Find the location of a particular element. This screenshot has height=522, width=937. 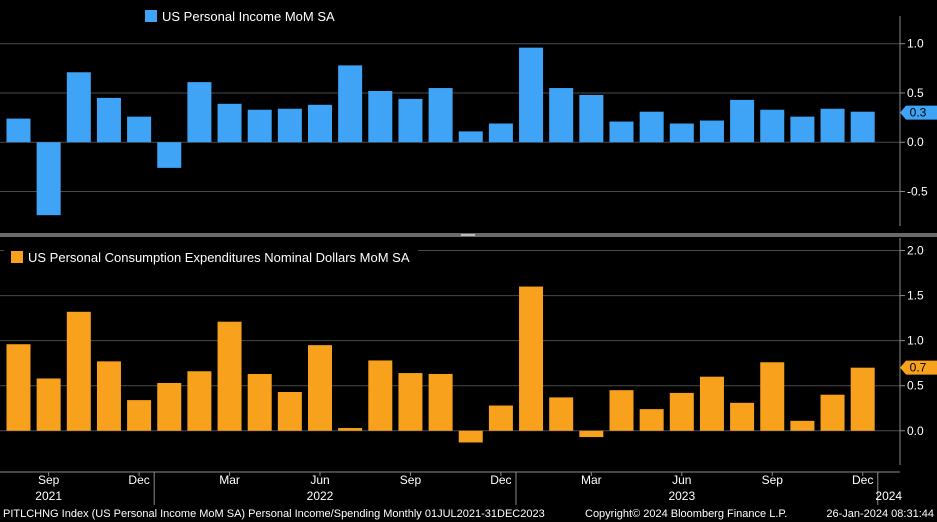

income-legend-box is located at coordinates (237, 17).